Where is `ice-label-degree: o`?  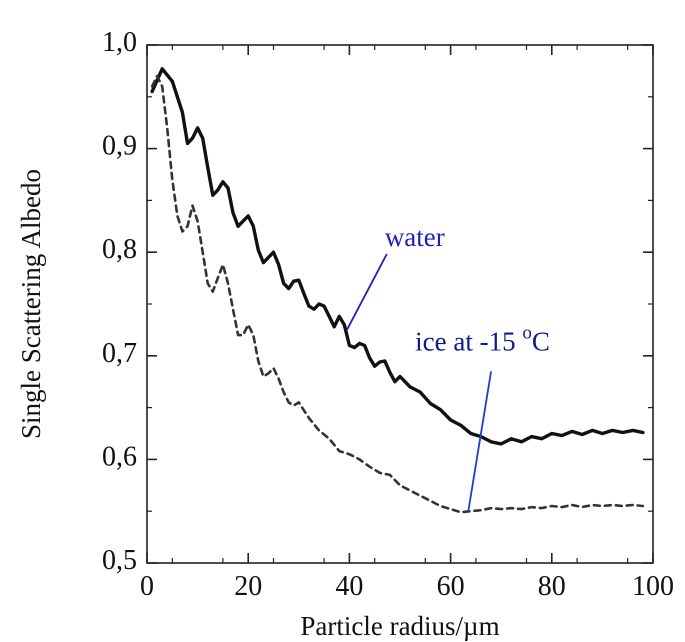 ice-label-degree: o is located at coordinates (527, 333).